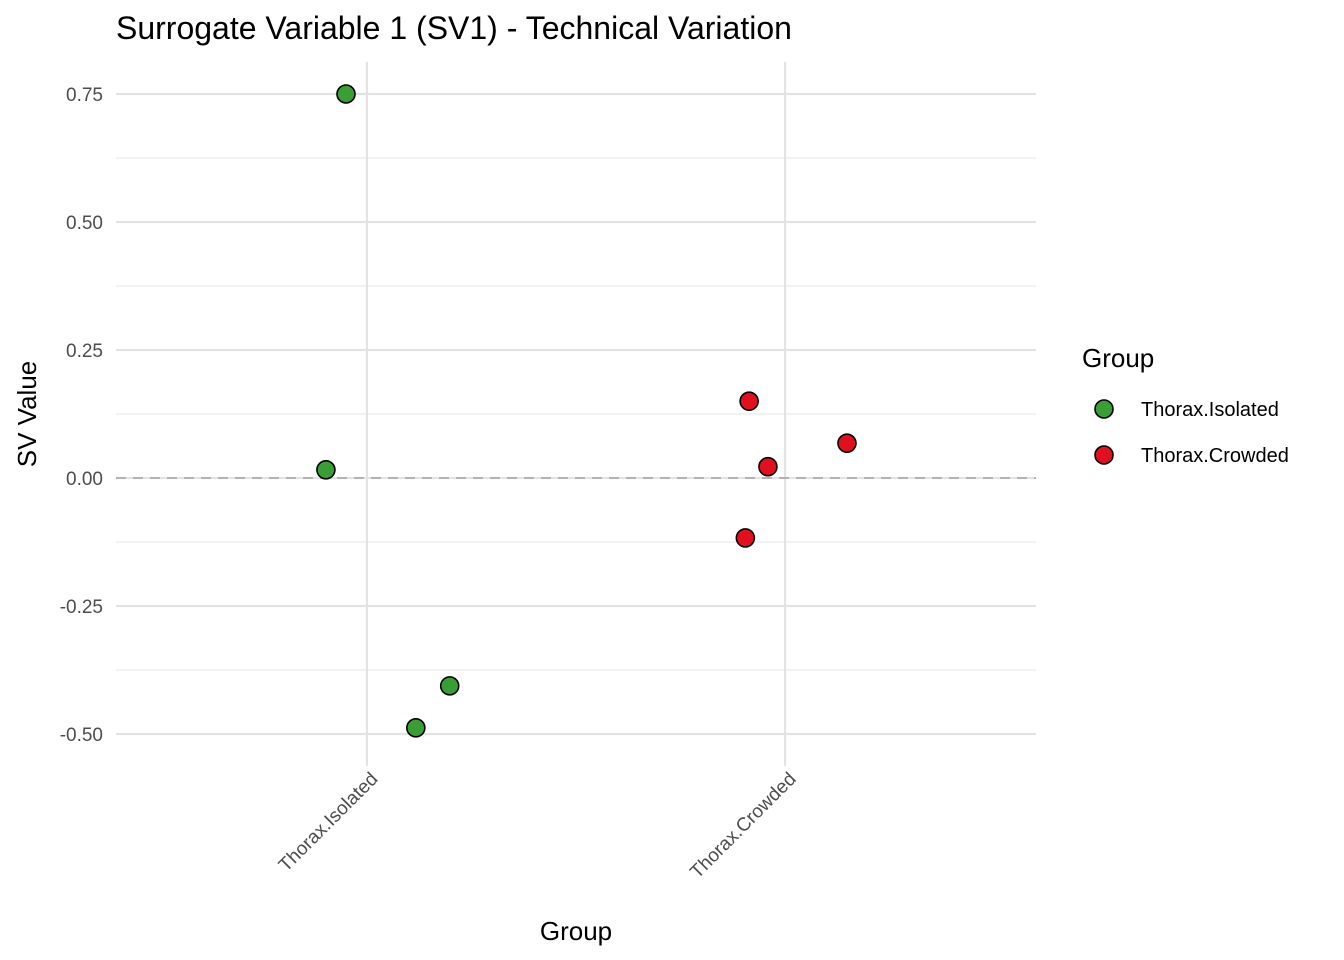 The height and width of the screenshot is (960, 1344). I want to click on y-tick-label: 0.00, so click(84, 479).